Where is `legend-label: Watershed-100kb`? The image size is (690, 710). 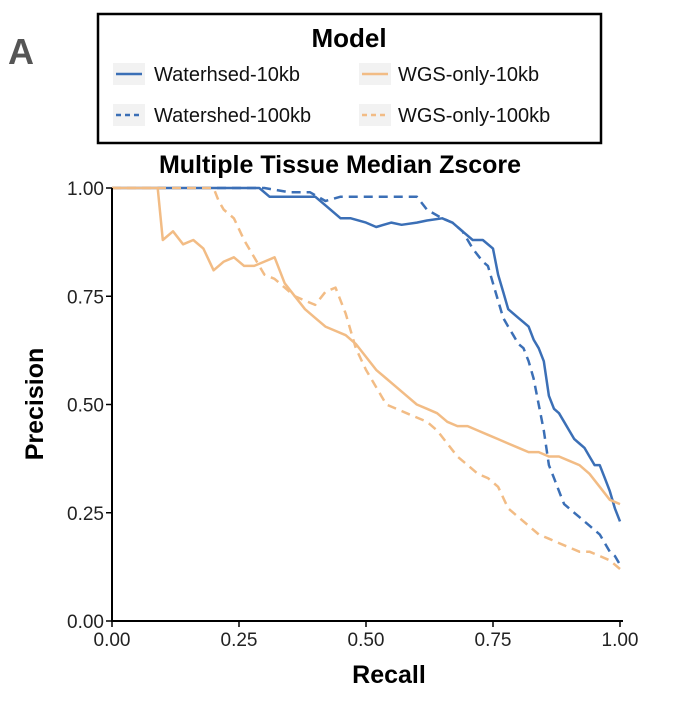 legend-label: Watershed-100kb is located at coordinates (232, 116).